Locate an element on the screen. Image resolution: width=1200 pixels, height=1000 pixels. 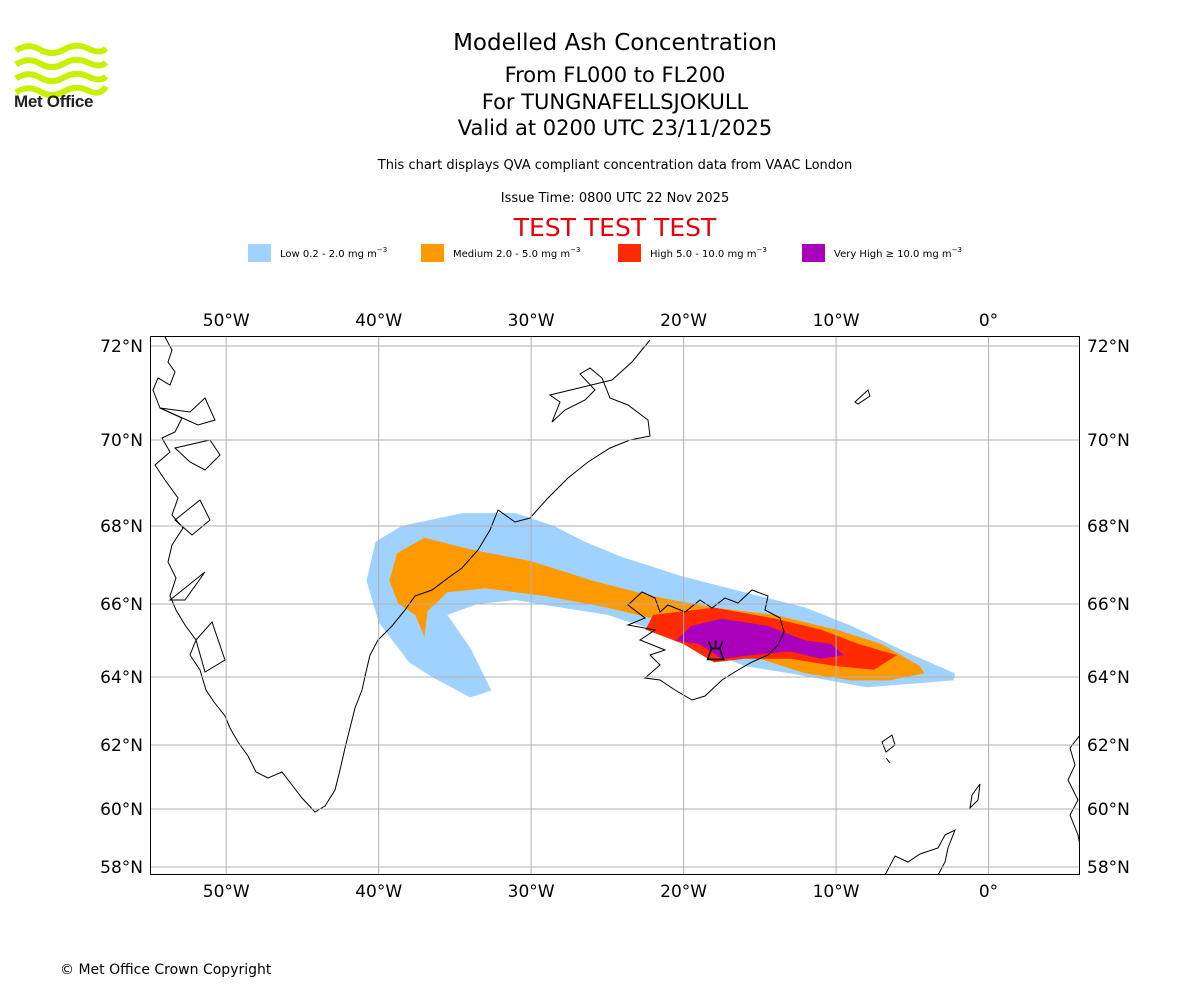
legend-label-medium: Medium 2.0 - 5.0 mg m−3 is located at coordinates (517, 253).